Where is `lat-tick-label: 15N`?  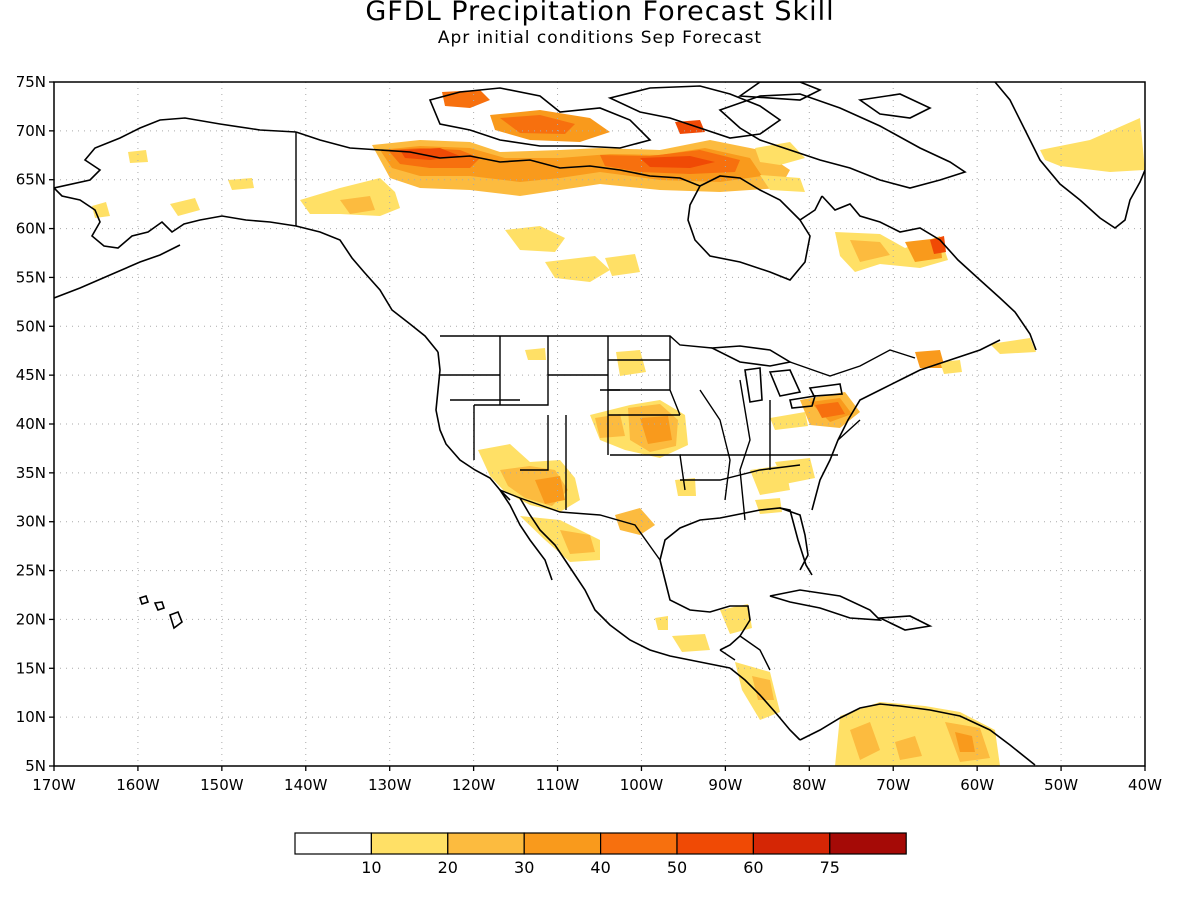
lat-tick-label: 15N is located at coordinates (31, 668).